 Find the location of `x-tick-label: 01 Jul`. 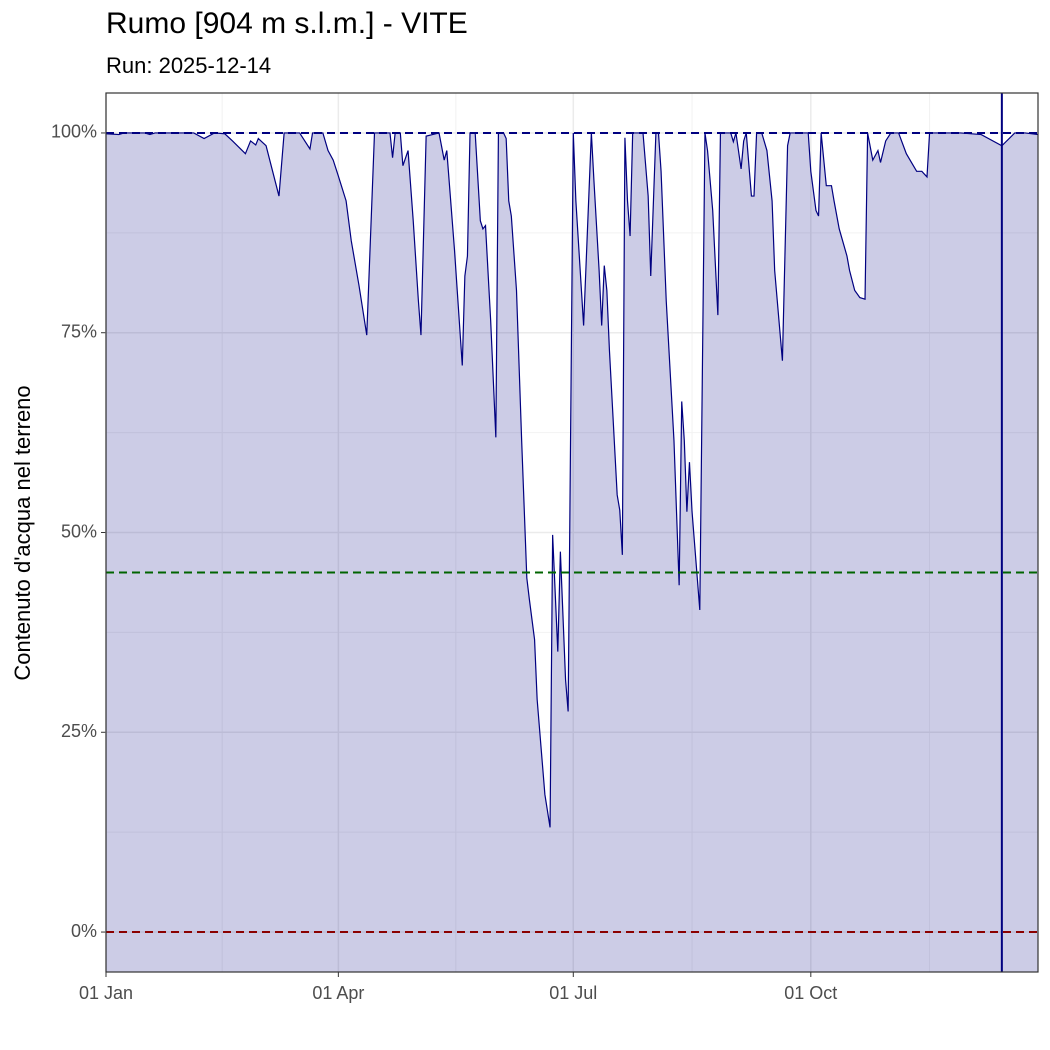

x-tick-label: 01 Jul is located at coordinates (573, 993).